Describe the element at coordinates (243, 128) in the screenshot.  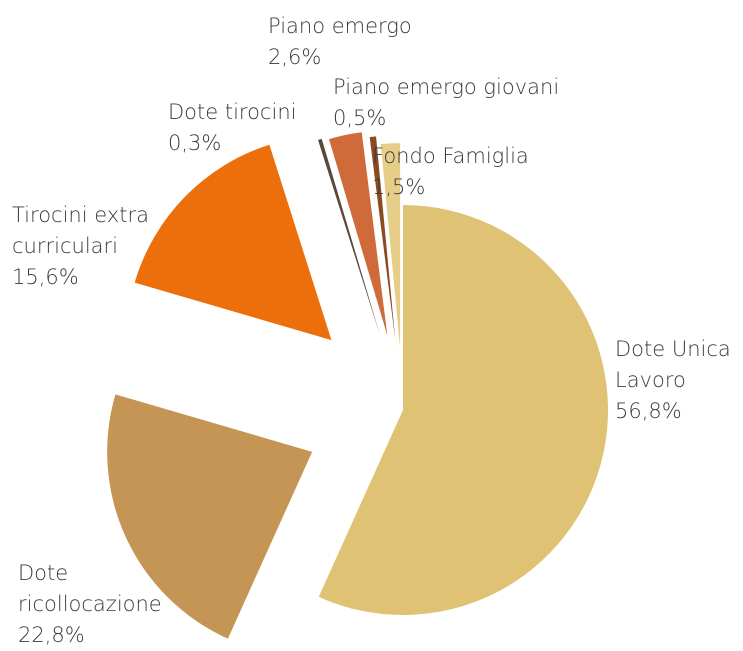
I see `slice-label: Dote tirocini 0,3%` at that location.